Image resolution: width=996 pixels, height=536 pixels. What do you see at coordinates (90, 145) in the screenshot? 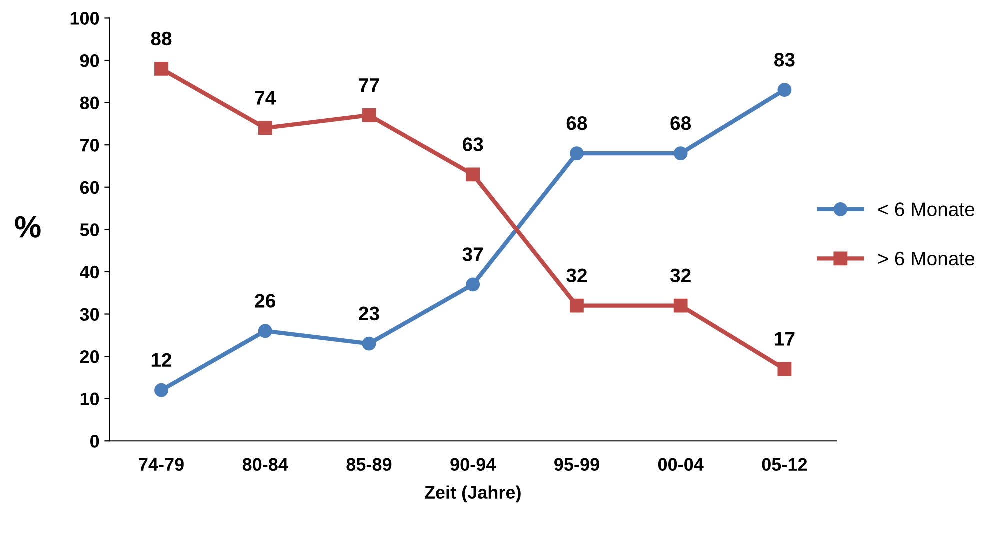
I see `y-tick-label: 70` at bounding box center [90, 145].